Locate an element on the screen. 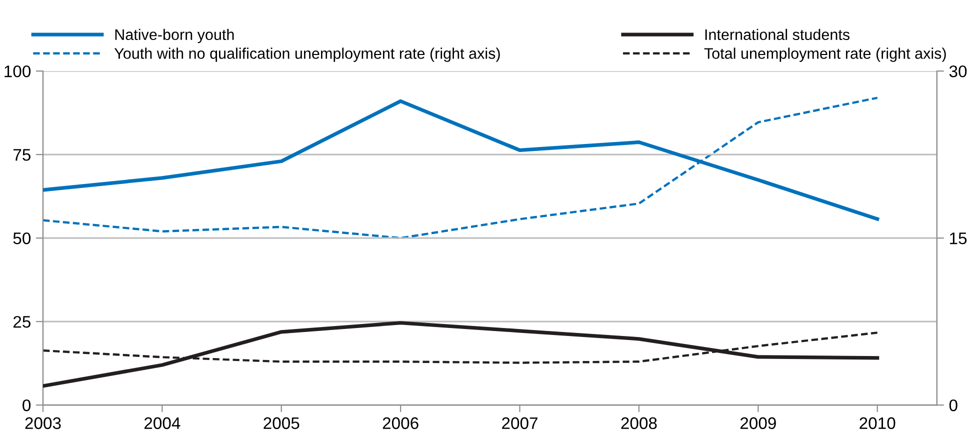 The height and width of the screenshot is (436, 977). y-tick-label: 0 is located at coordinates (26, 405).